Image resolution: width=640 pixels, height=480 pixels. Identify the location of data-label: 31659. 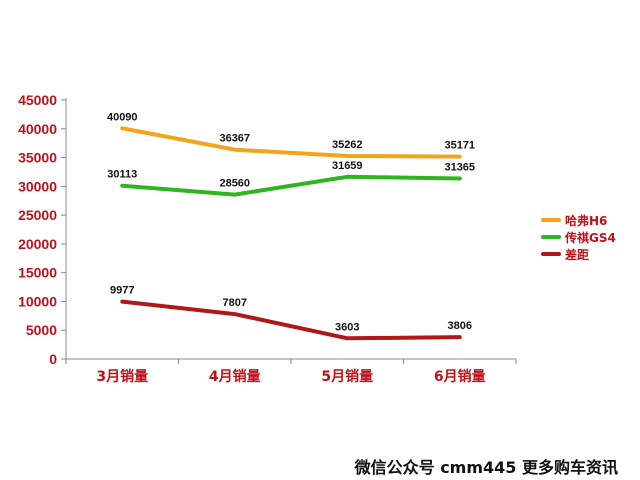
(347, 166).